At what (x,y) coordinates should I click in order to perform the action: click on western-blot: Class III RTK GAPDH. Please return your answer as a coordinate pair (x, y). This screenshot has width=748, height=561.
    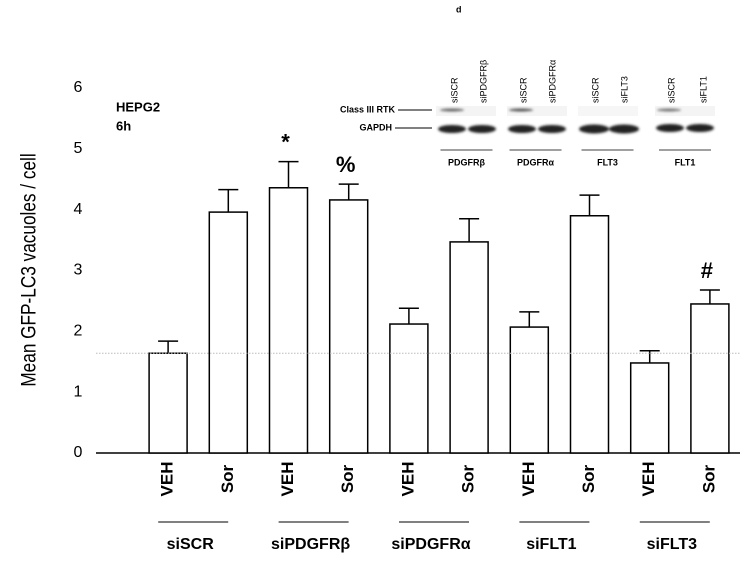
    Looking at the image, I should click on (527, 119).